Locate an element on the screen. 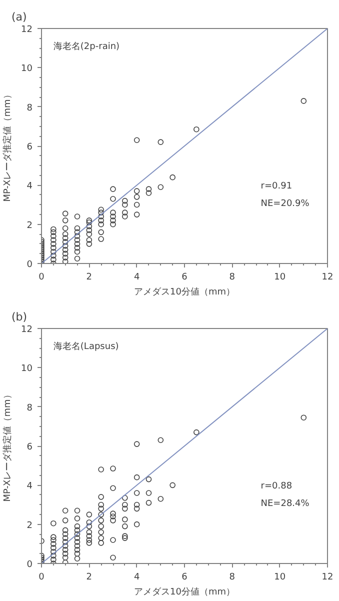 The image size is (339, 601). annotation: r=0.88 is located at coordinates (276, 486).